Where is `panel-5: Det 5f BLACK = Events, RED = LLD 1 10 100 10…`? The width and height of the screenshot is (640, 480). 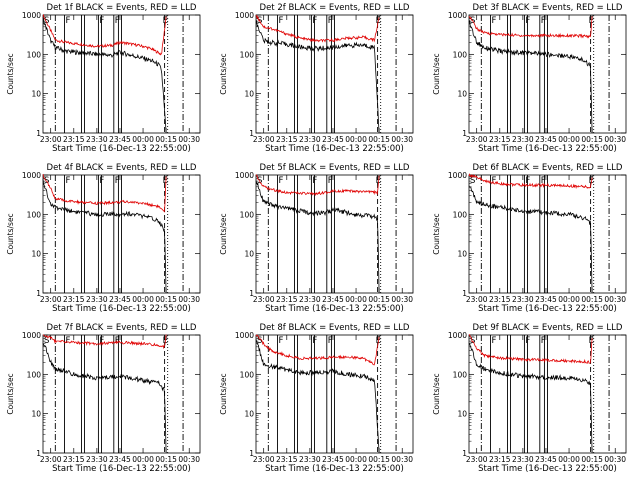
panel-5: Det 5f BLACK = Events, RED = LLD 1 10 100 10… is located at coordinates (316, 238).